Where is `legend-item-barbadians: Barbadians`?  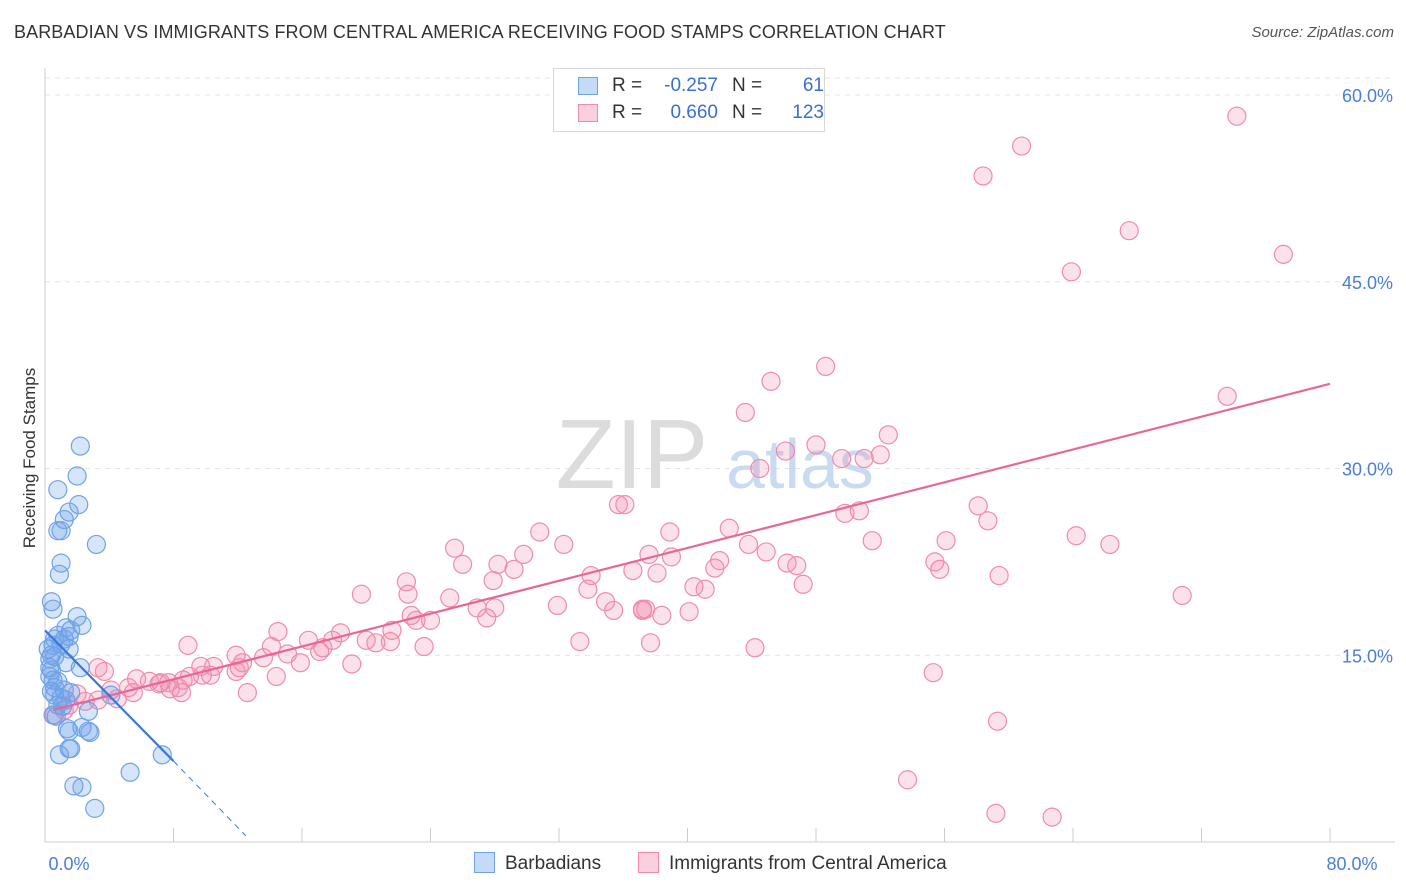 legend-item-barbadians: Barbadians is located at coordinates (537, 863).